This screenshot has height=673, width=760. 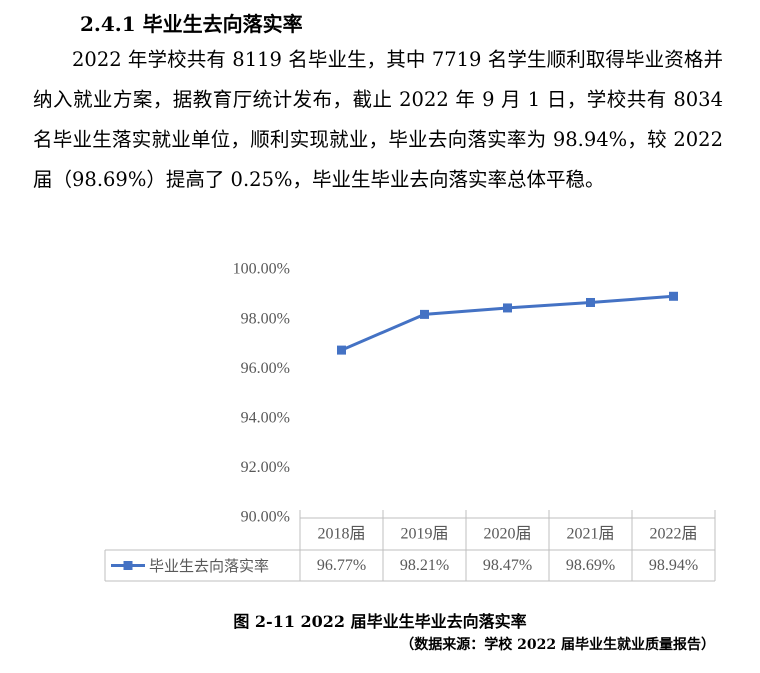 I want to click on table-value: 98.21%, so click(x=424, y=565).